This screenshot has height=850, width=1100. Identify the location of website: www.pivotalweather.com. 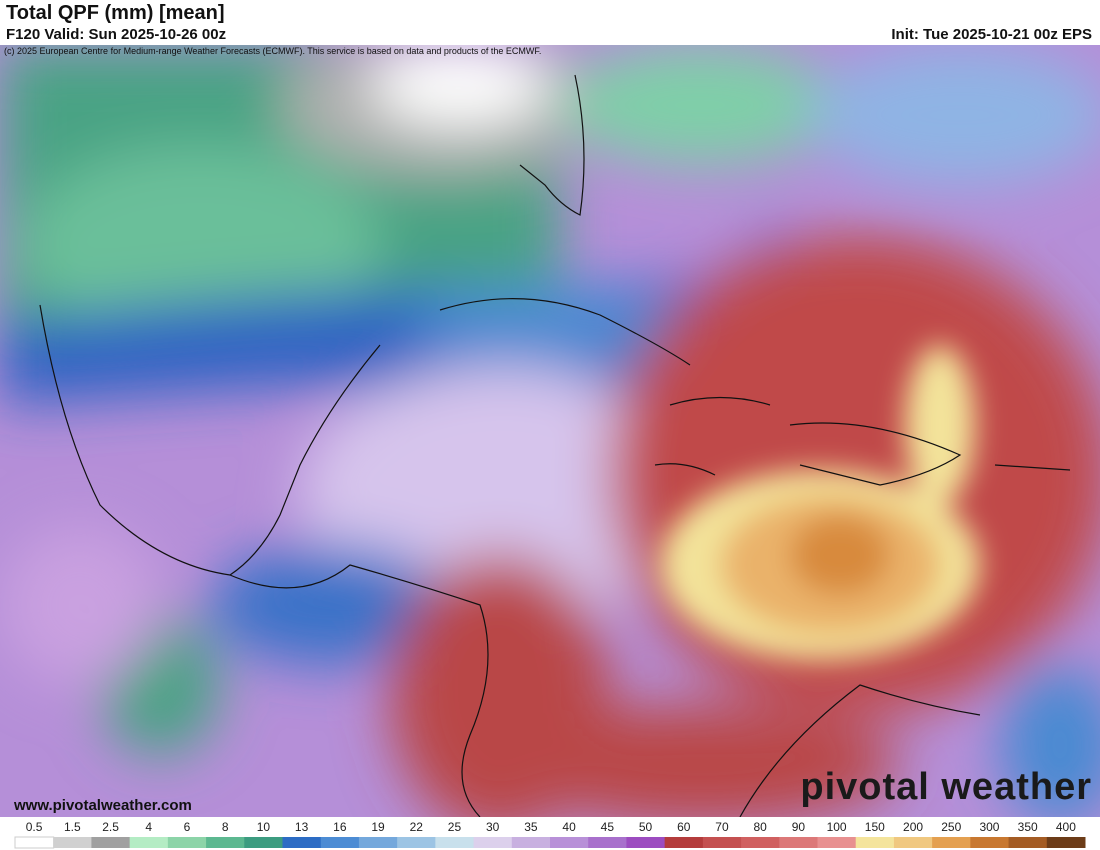
(103, 805).